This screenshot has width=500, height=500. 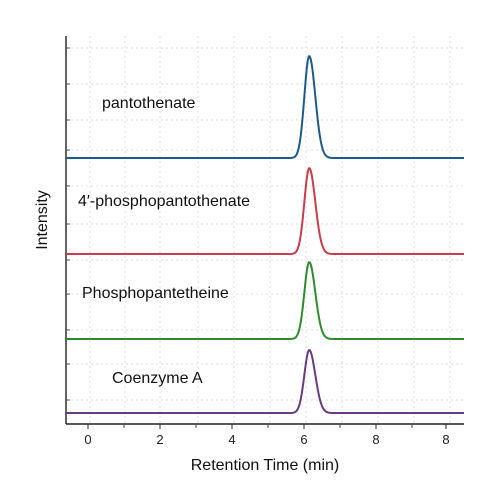 What do you see at coordinates (159, 439) in the screenshot?
I see `x-tick-label: 2` at bounding box center [159, 439].